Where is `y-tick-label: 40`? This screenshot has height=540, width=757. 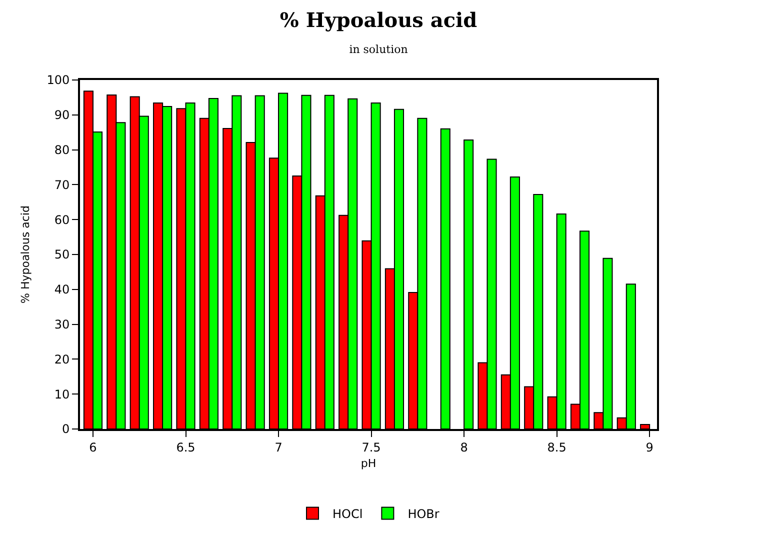 y-tick-label: 40 is located at coordinates (62, 289).